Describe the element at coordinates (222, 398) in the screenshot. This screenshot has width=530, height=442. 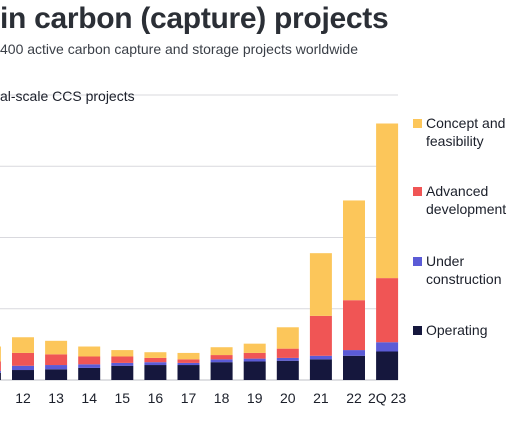
I see `x-tick-label: 18` at that location.